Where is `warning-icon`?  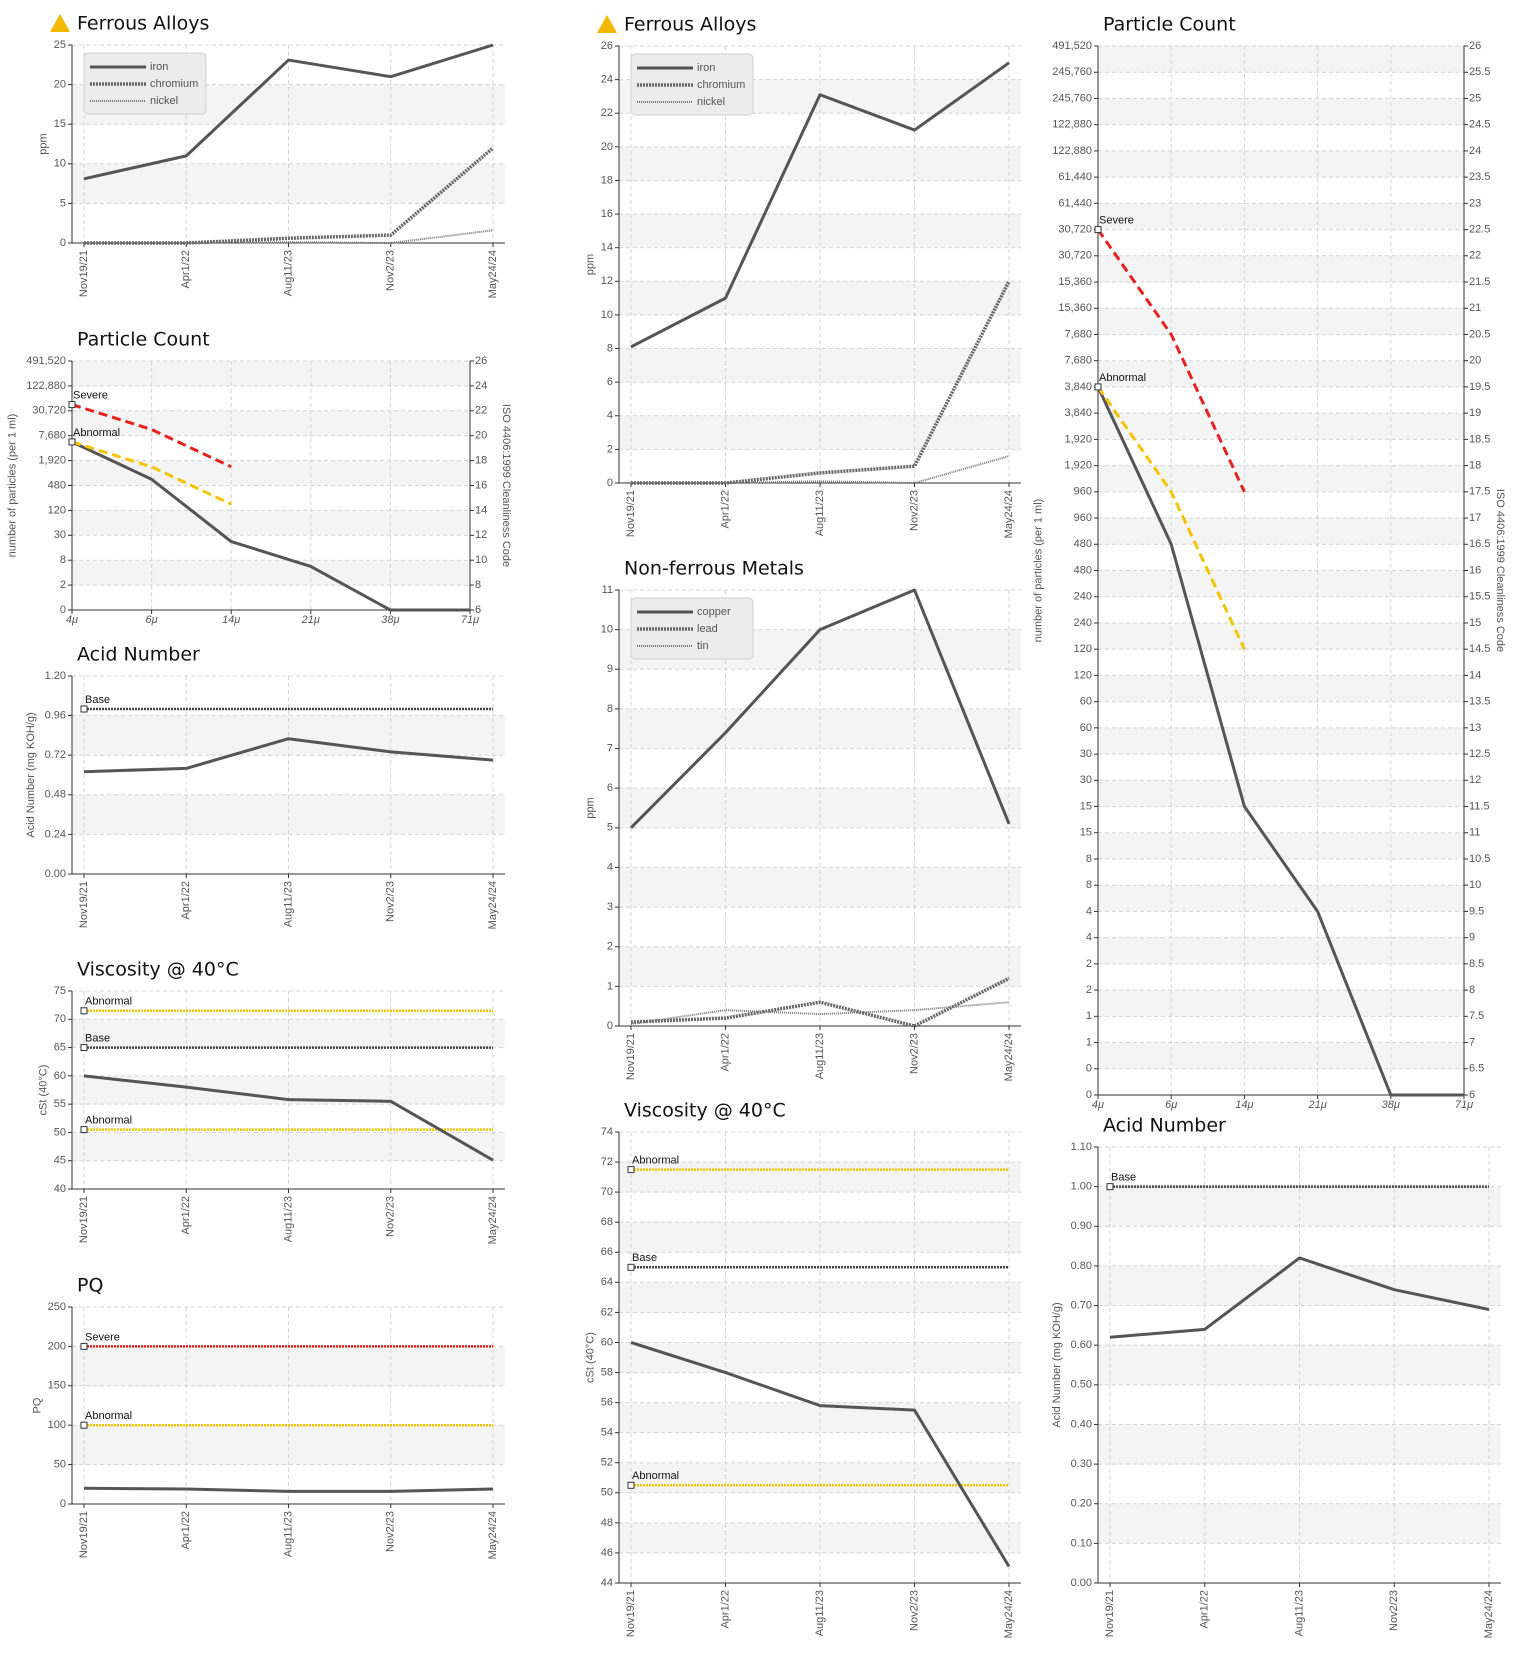 warning-icon is located at coordinates (607, 24).